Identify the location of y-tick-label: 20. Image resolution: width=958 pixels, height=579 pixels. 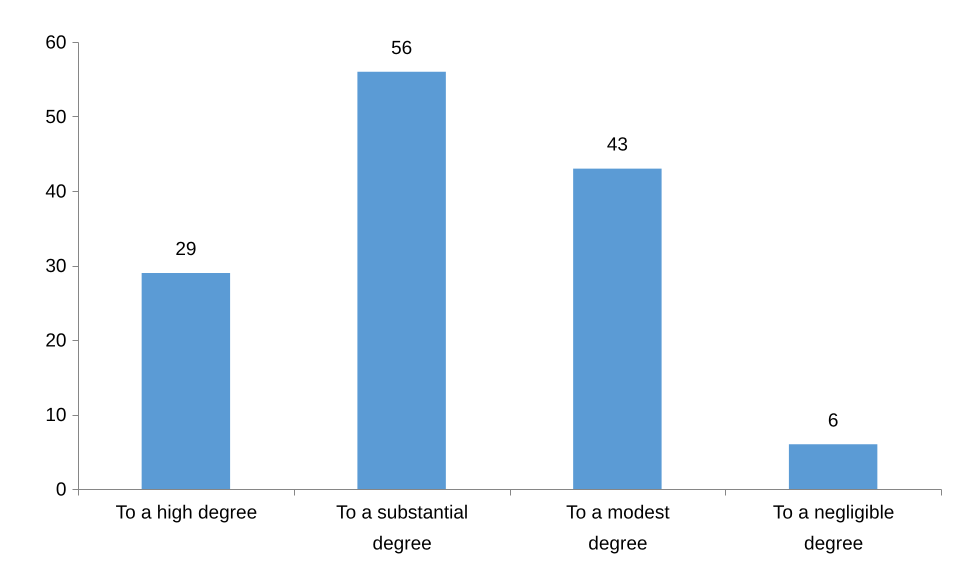
(55, 341).